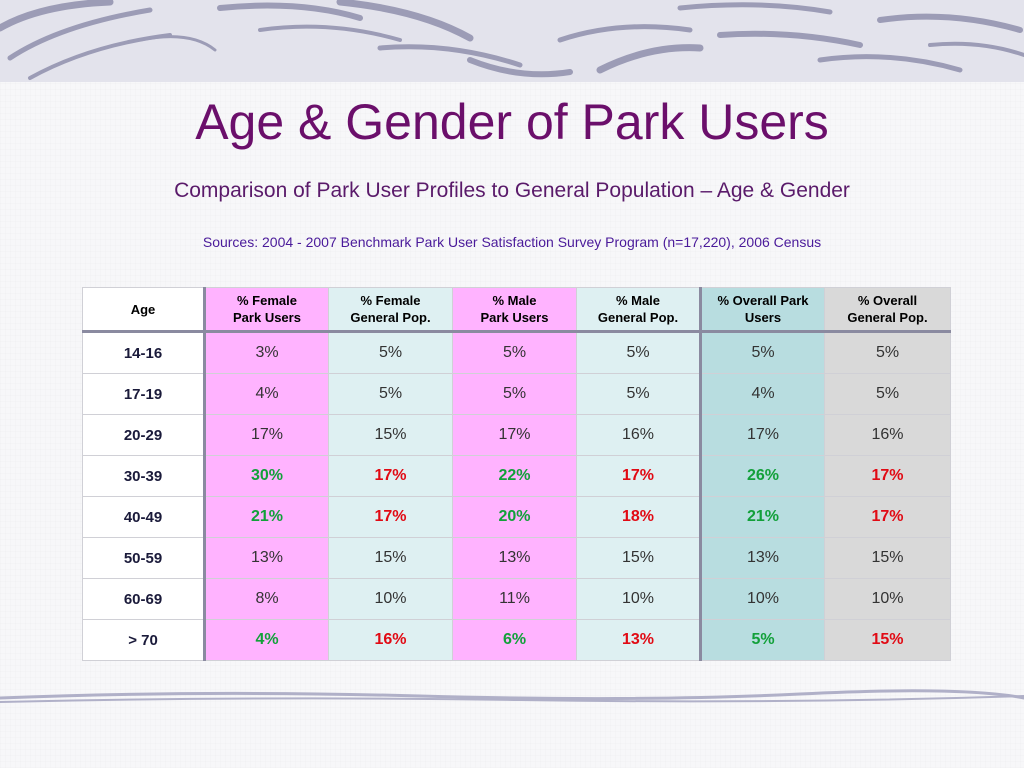  I want to click on age-group-cell: 17-19, so click(144, 394).